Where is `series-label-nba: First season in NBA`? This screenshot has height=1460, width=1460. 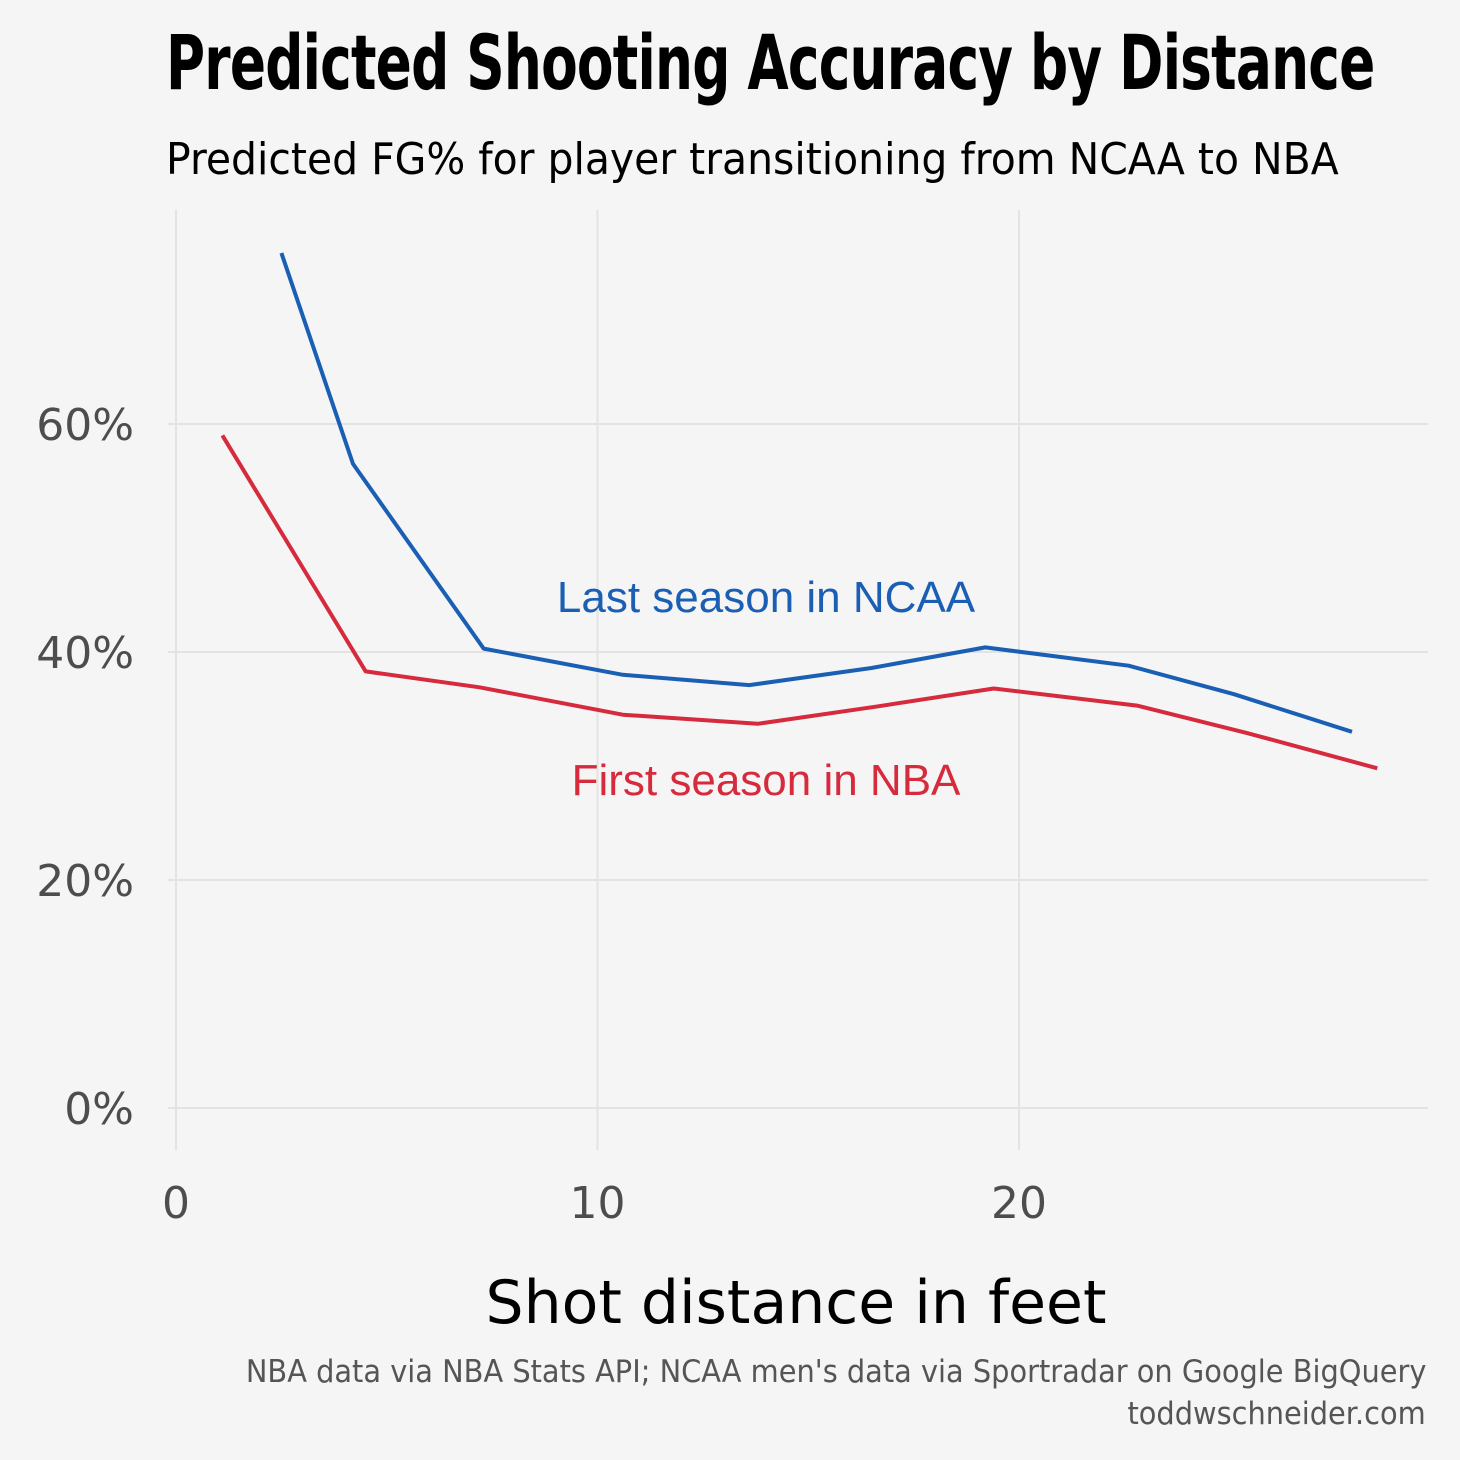
series-label-nba: First season in NBA is located at coordinates (766, 780).